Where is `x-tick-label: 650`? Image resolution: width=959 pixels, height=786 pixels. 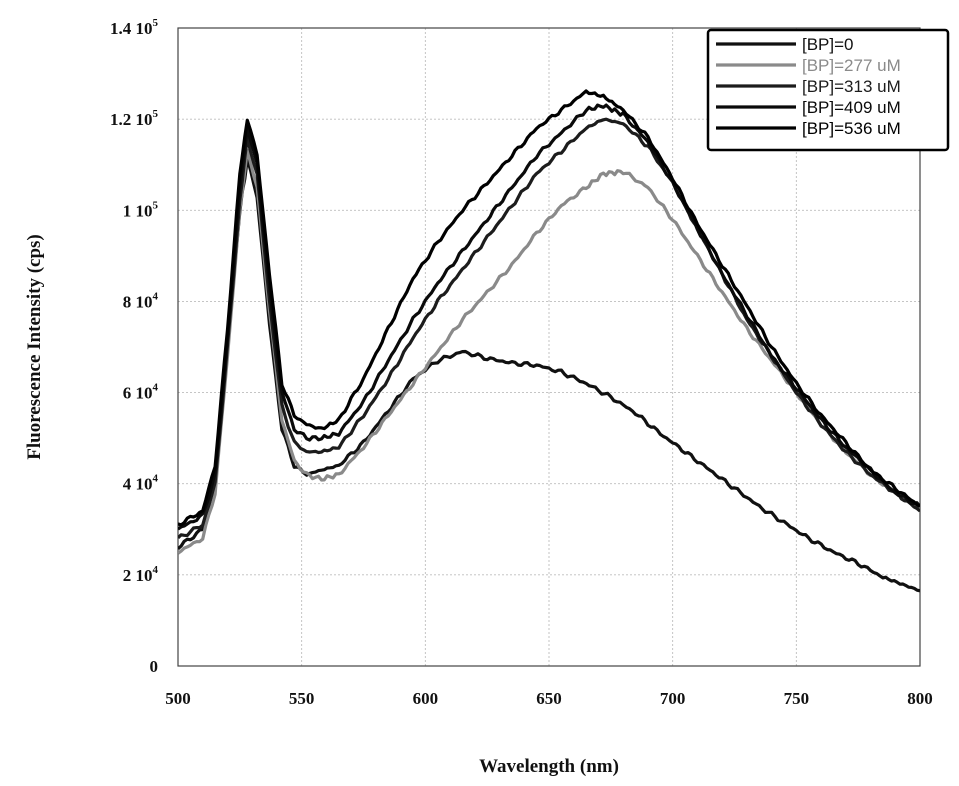
x-tick-label: 650 is located at coordinates (549, 698).